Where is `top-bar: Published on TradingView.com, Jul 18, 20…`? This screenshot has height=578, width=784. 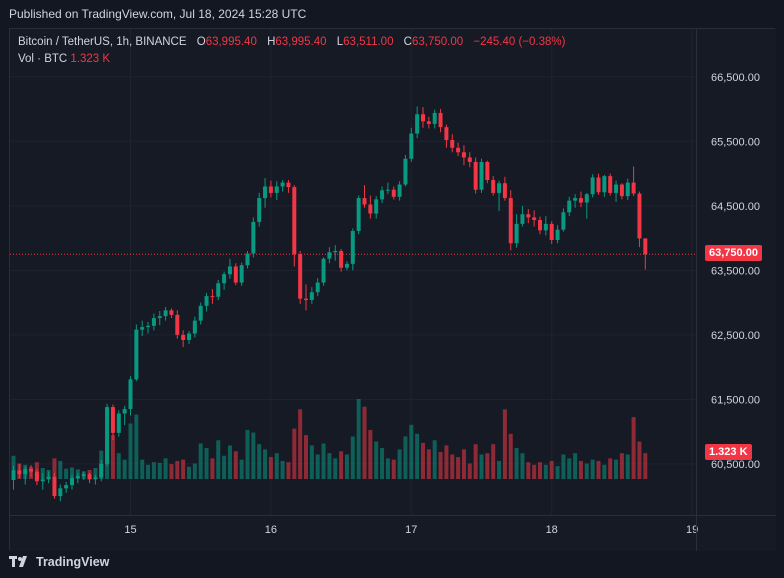
top-bar: Published on TradingView.com, Jul 18, 20… is located at coordinates (392, 14).